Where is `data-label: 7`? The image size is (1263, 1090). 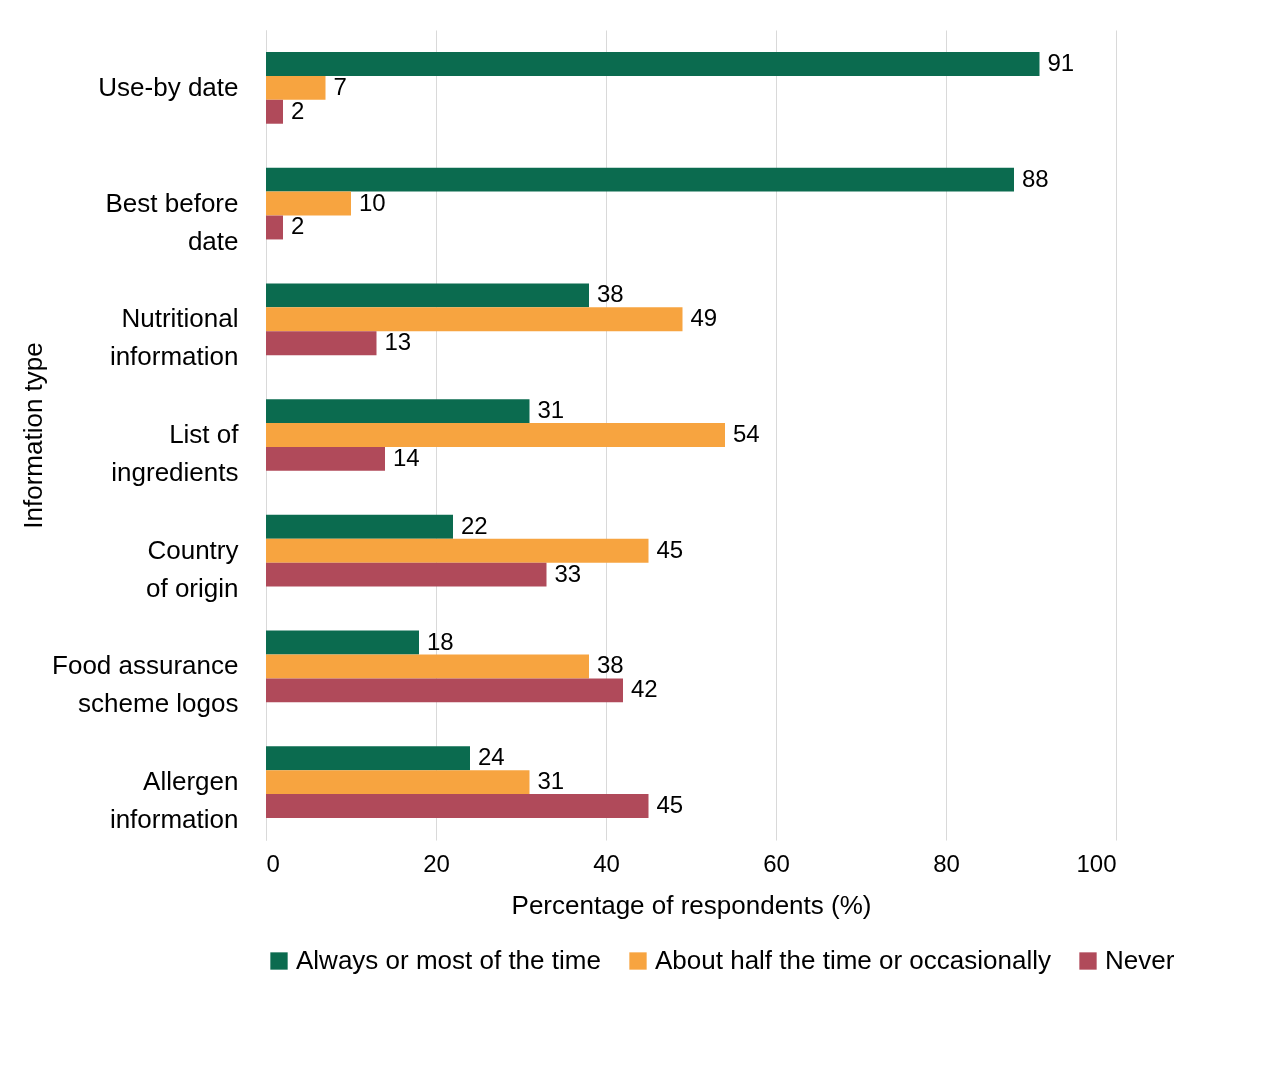 data-label: 7 is located at coordinates (340, 86).